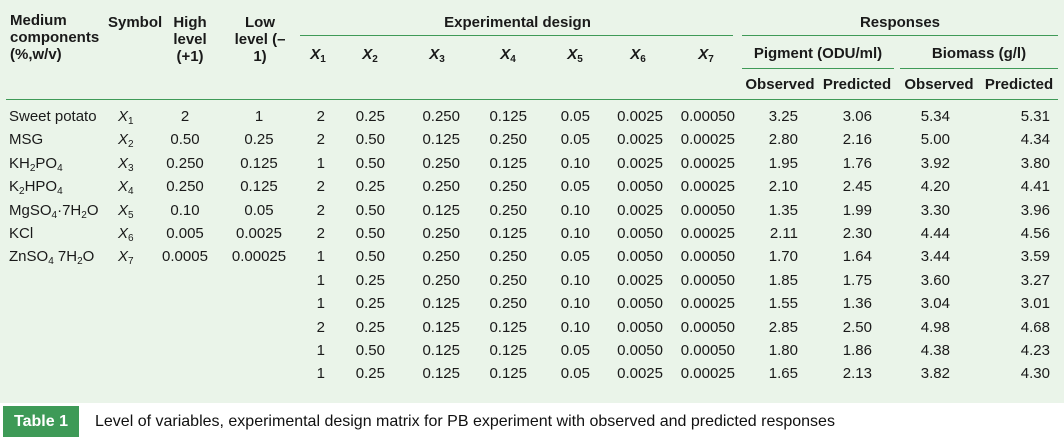 The width and height of the screenshot is (1064, 440). Describe the element at coordinates (857, 187) in the screenshot. I see `cell-pigment-predicted: 2.45` at that location.